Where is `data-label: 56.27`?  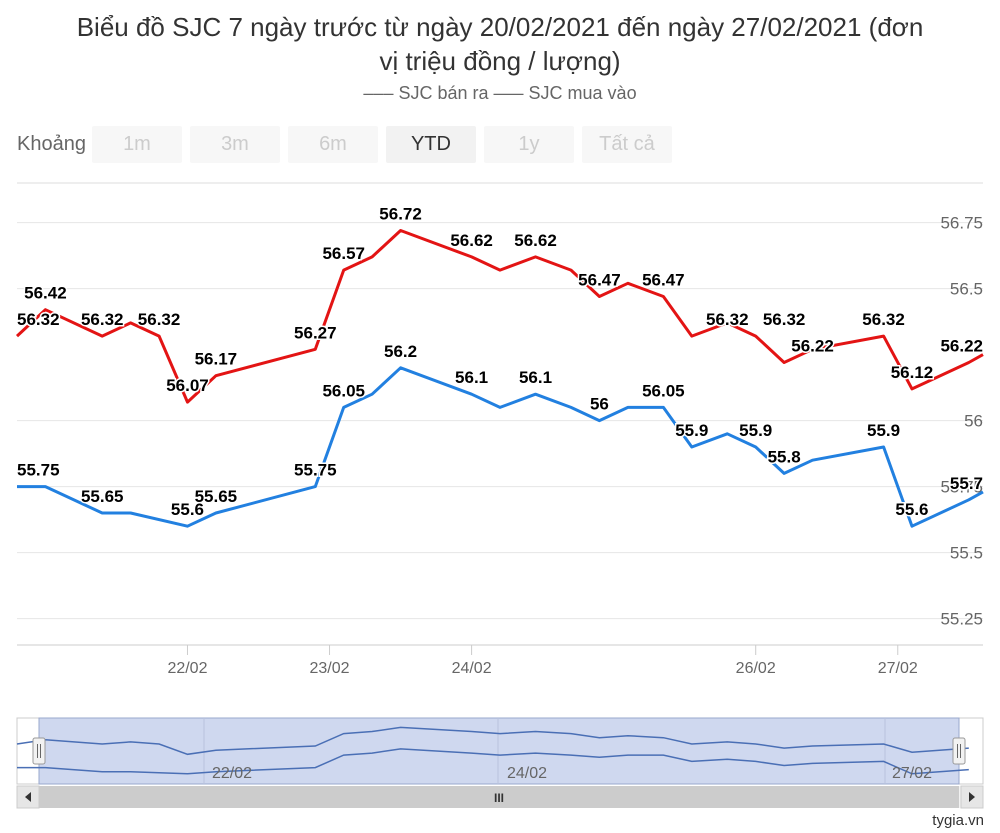
data-label: 56.27 is located at coordinates (315, 332).